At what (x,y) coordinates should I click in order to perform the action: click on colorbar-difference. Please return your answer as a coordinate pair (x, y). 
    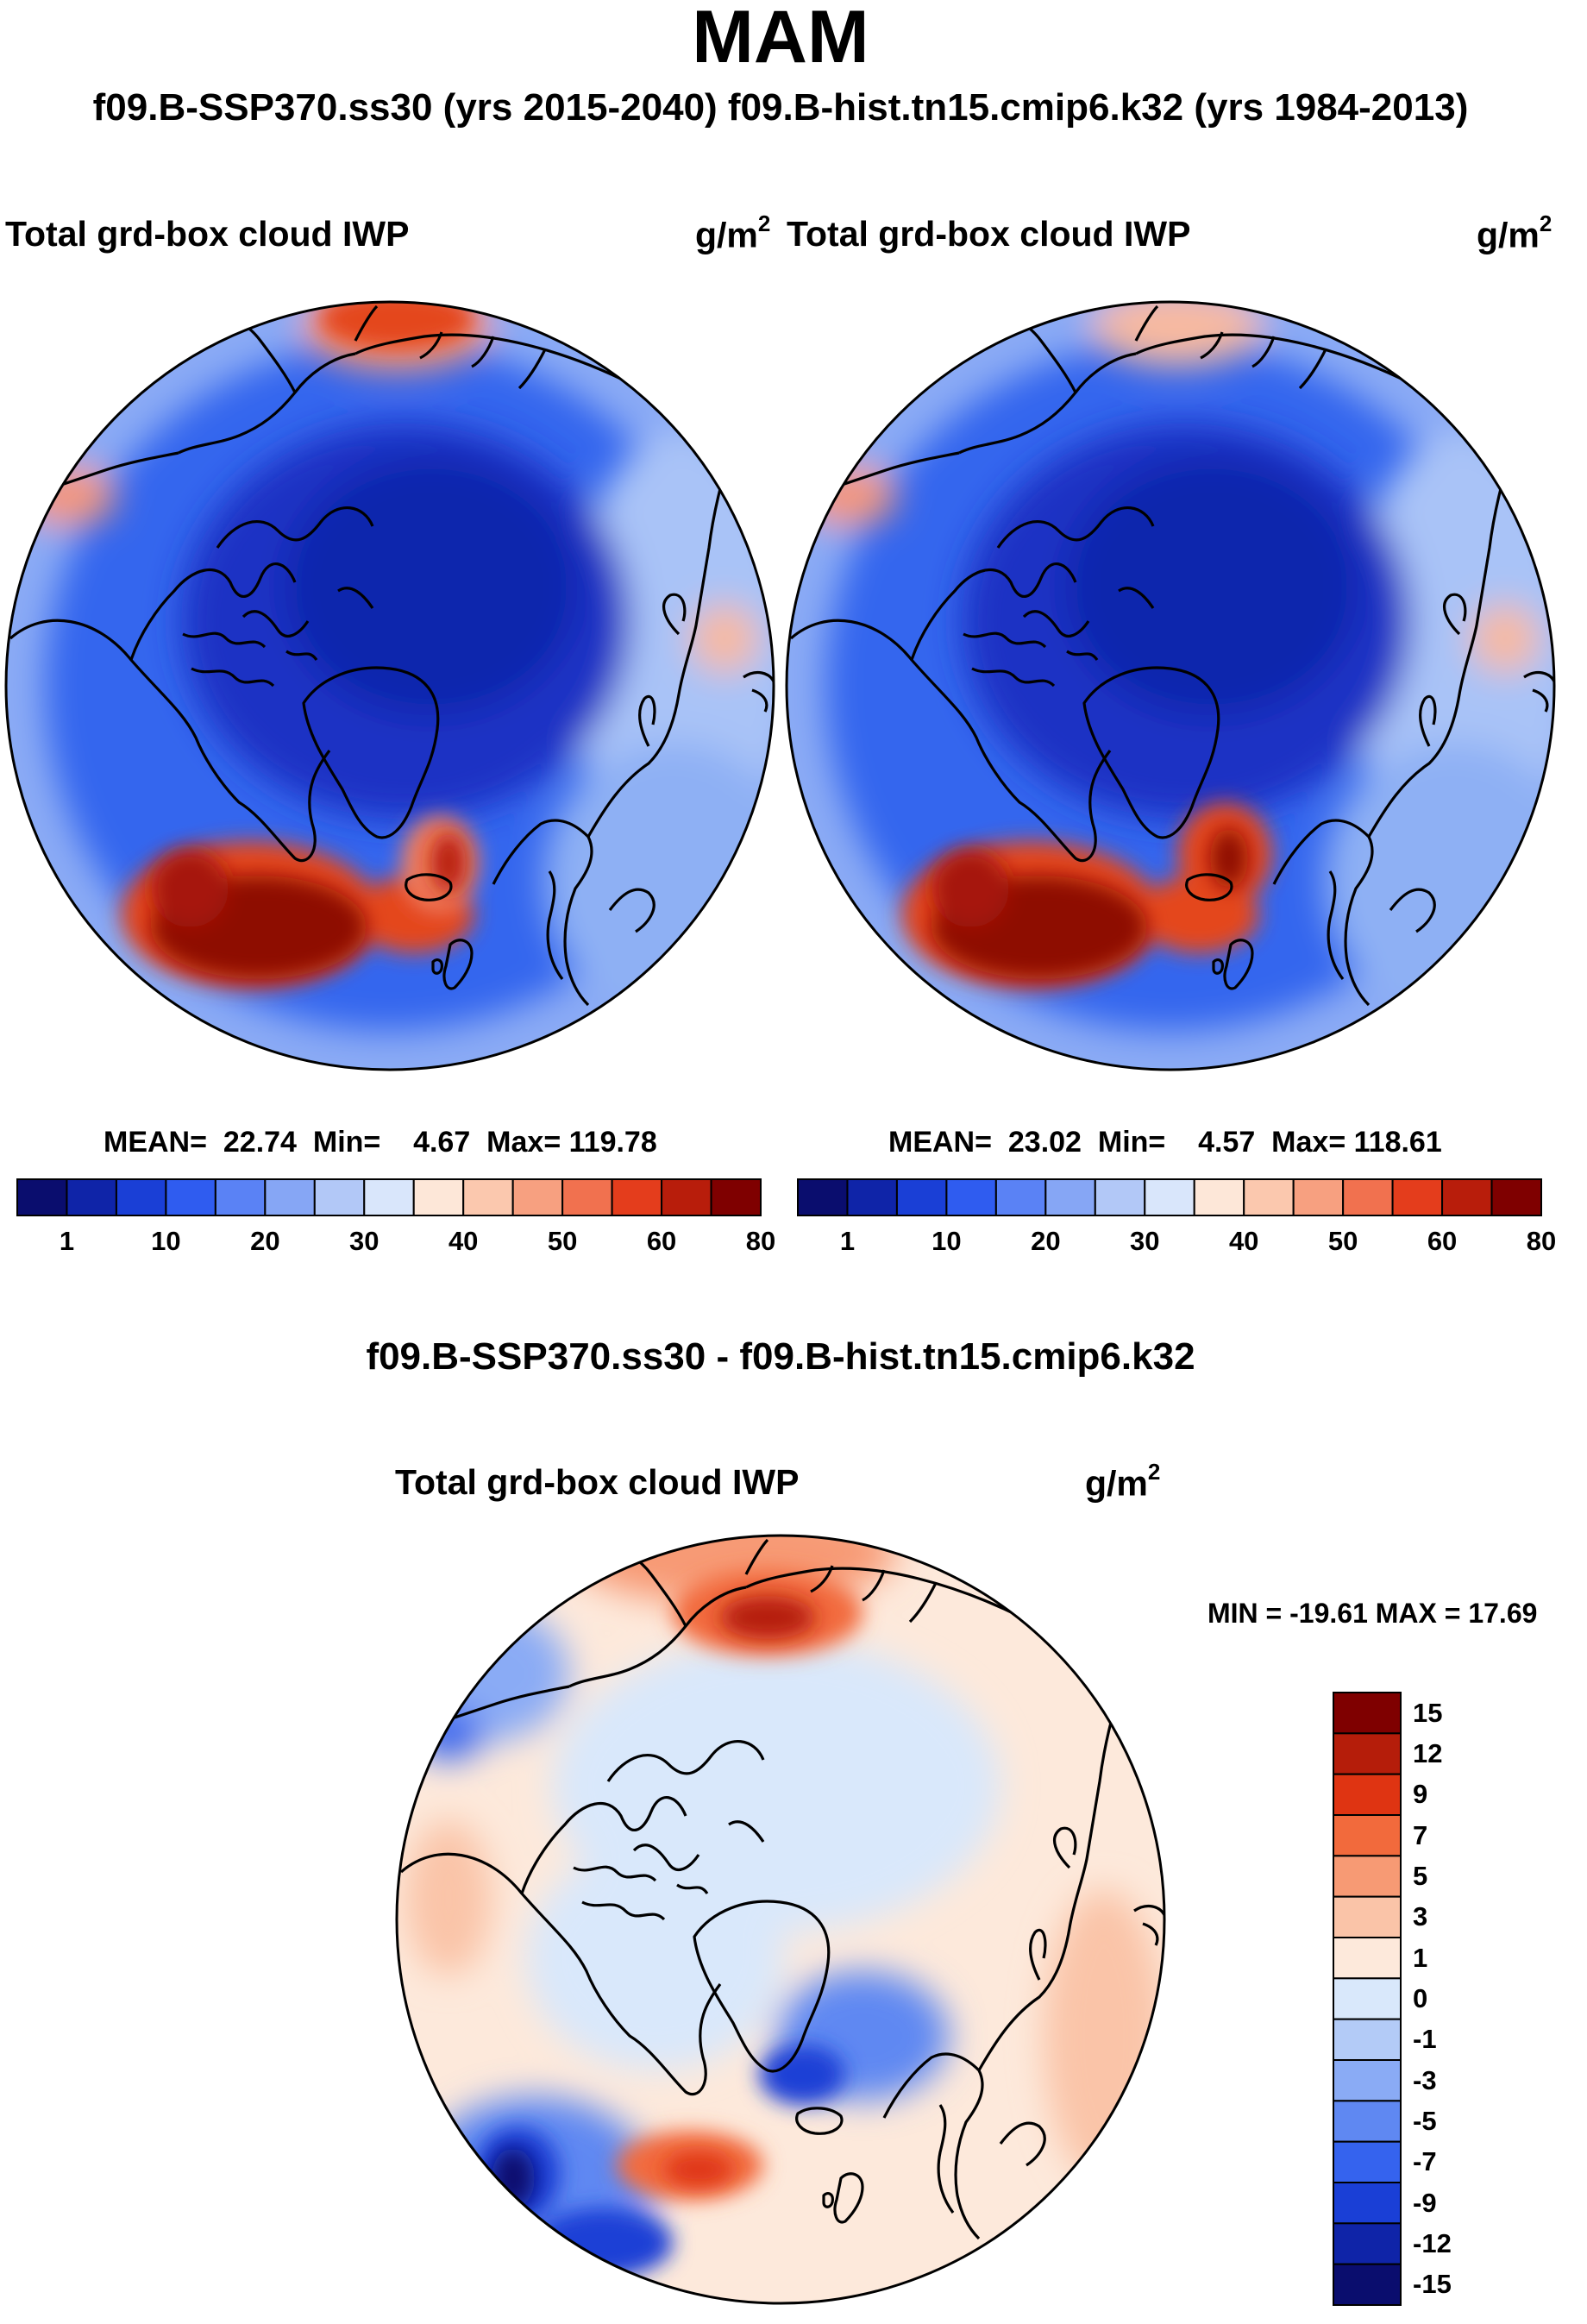
    Looking at the image, I should click on (1368, 2000).